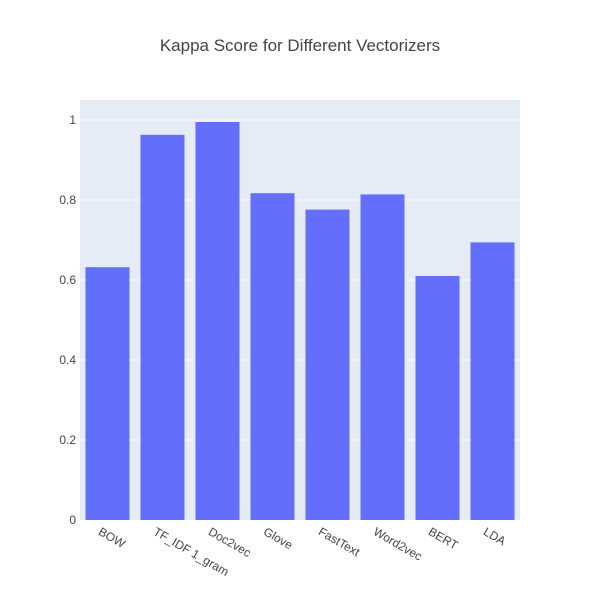 Image resolution: width=600 pixels, height=605 pixels. I want to click on bar-glove, so click(272, 356).